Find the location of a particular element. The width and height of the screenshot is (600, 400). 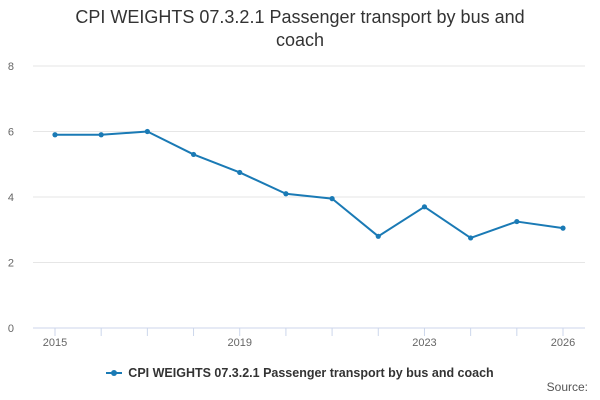

y-tick-label: 0 is located at coordinates (11, 329).